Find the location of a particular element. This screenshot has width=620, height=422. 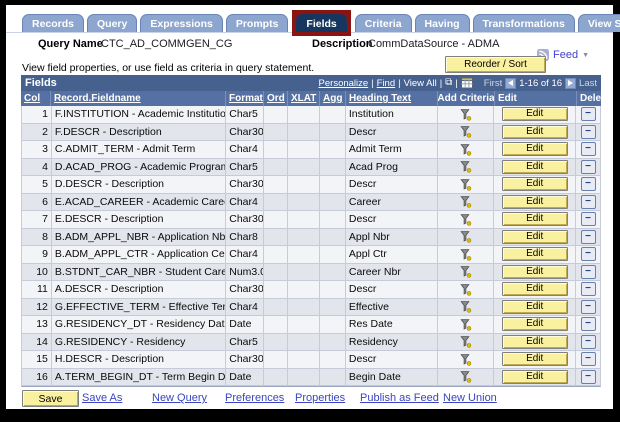

add-criteria-cell is located at coordinates (466, 306).